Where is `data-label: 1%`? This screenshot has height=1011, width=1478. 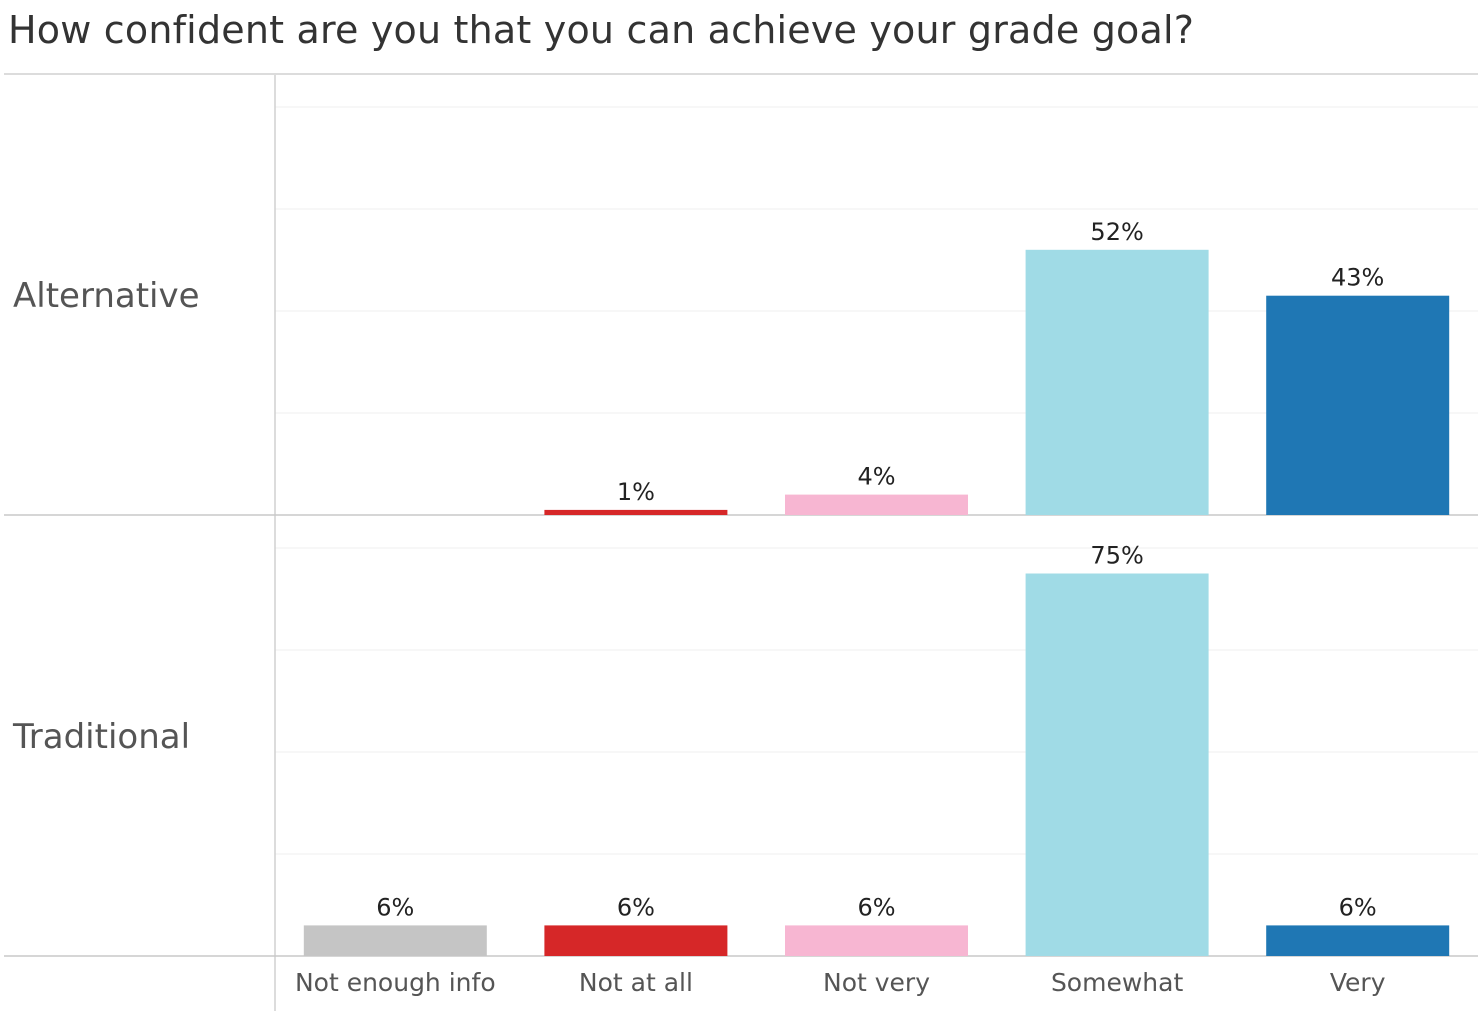 data-label: 1% is located at coordinates (636, 492).